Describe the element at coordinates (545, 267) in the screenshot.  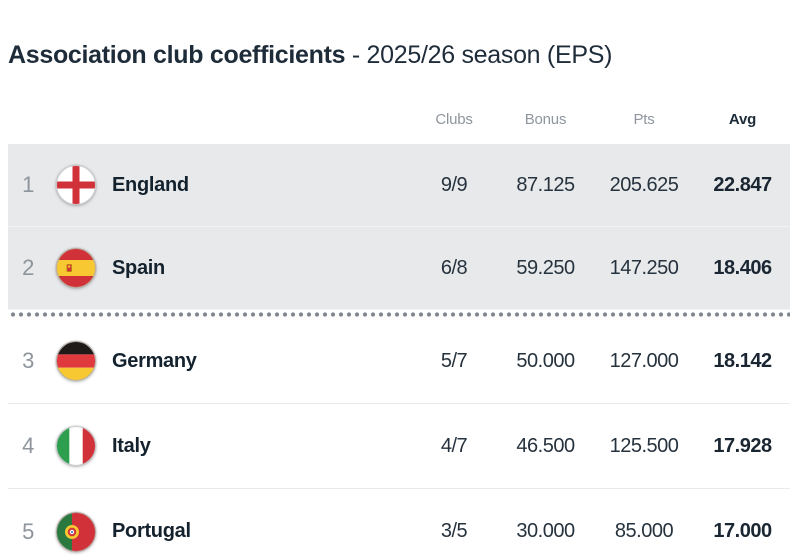
I see `bonus-value: 59.250` at that location.